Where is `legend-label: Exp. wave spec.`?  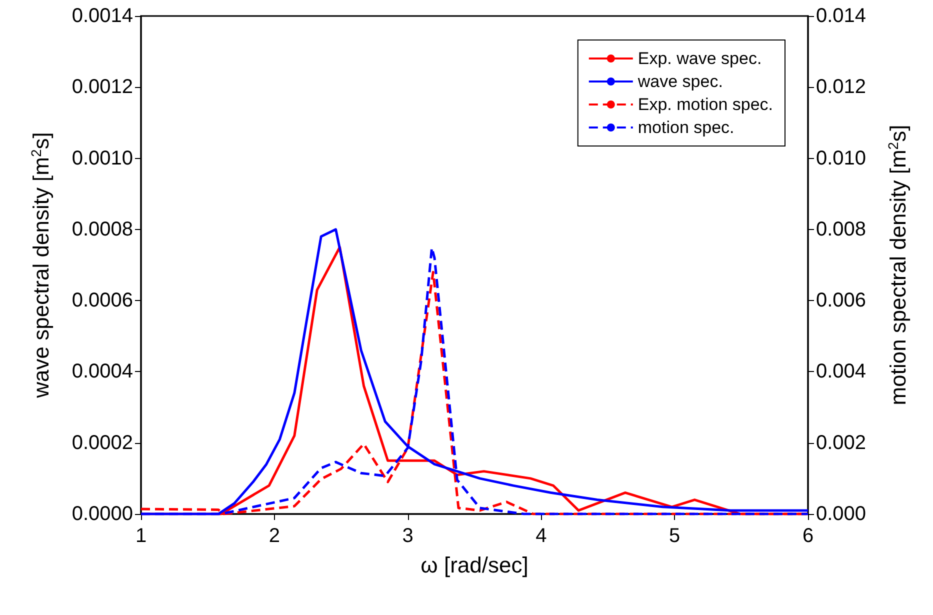
legend-label: Exp. wave spec. is located at coordinates (700, 58).